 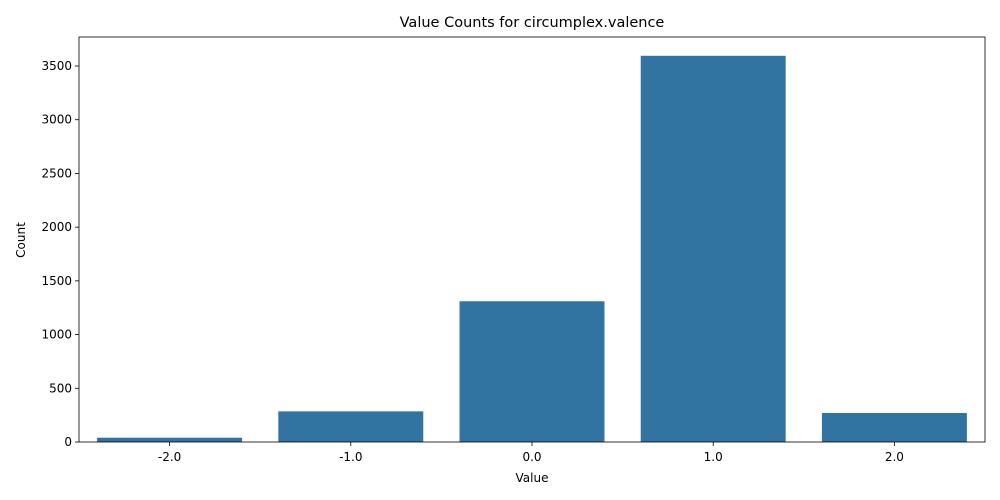 I want to click on y-tick-label-4: 2000, so click(x=56, y=227).